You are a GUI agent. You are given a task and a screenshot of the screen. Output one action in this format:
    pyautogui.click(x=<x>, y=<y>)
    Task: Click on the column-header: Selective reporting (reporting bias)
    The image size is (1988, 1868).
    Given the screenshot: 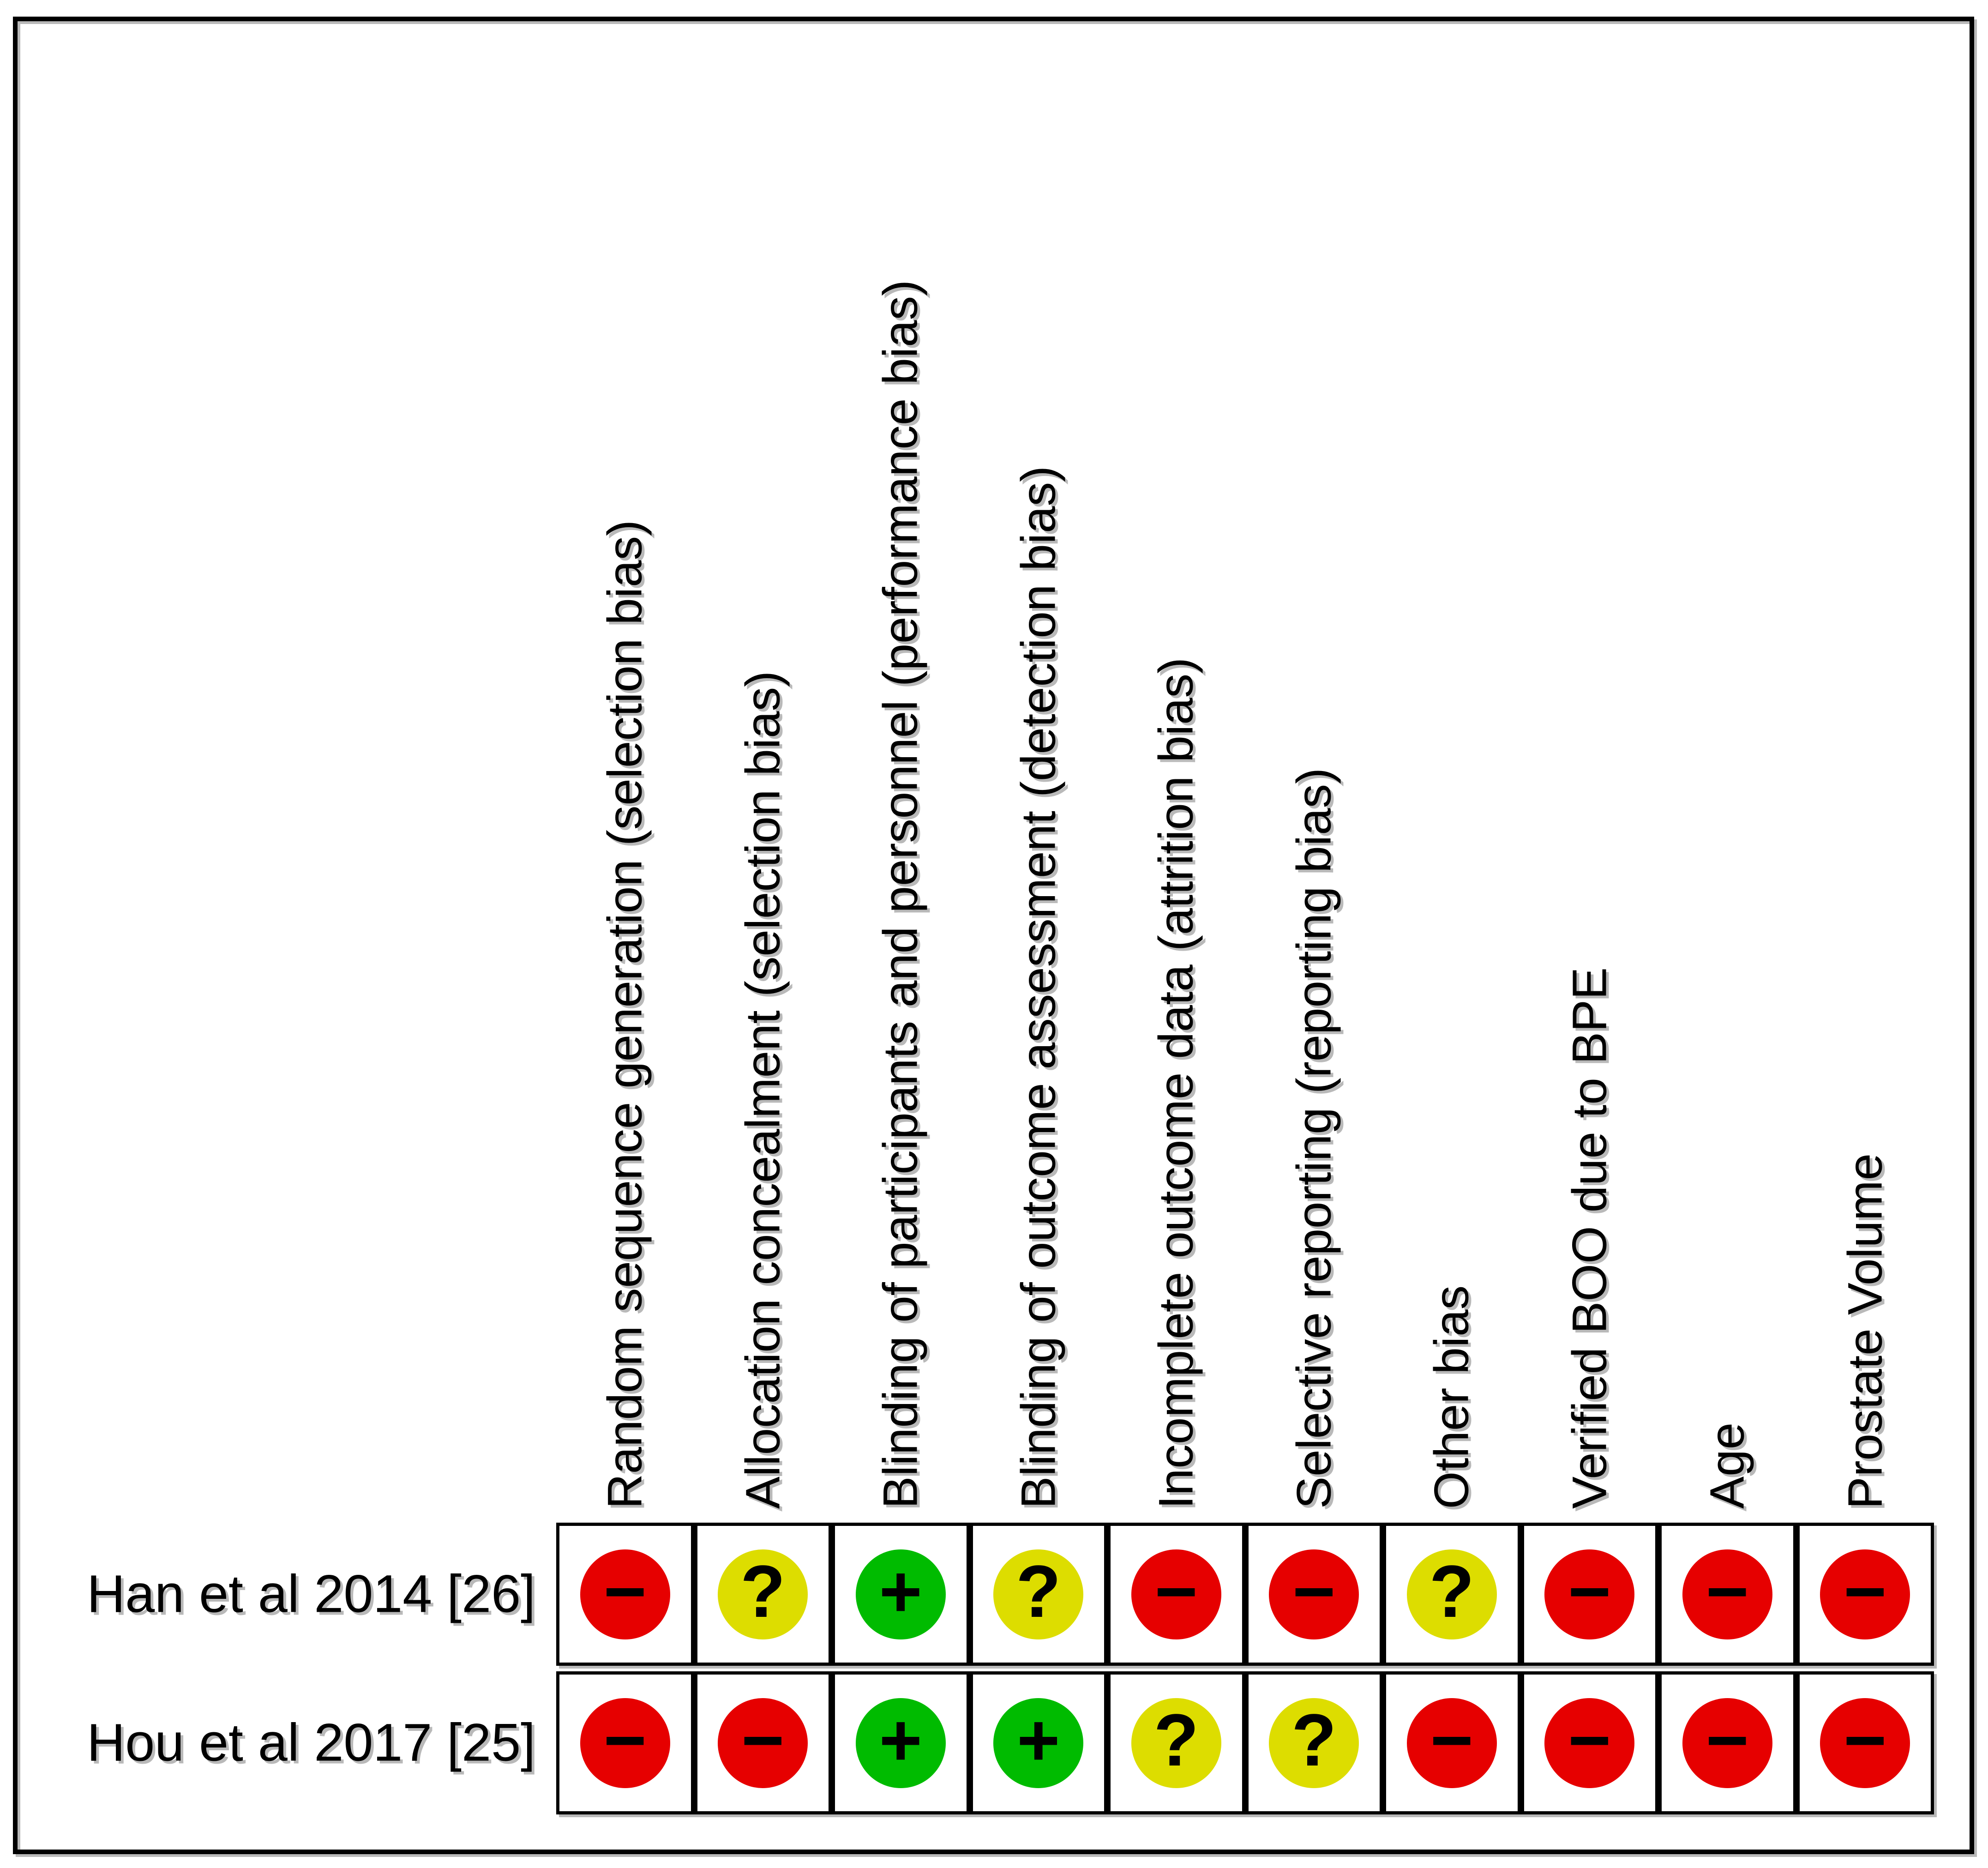 What is the action you would take?
    pyautogui.click(x=1314, y=1138)
    